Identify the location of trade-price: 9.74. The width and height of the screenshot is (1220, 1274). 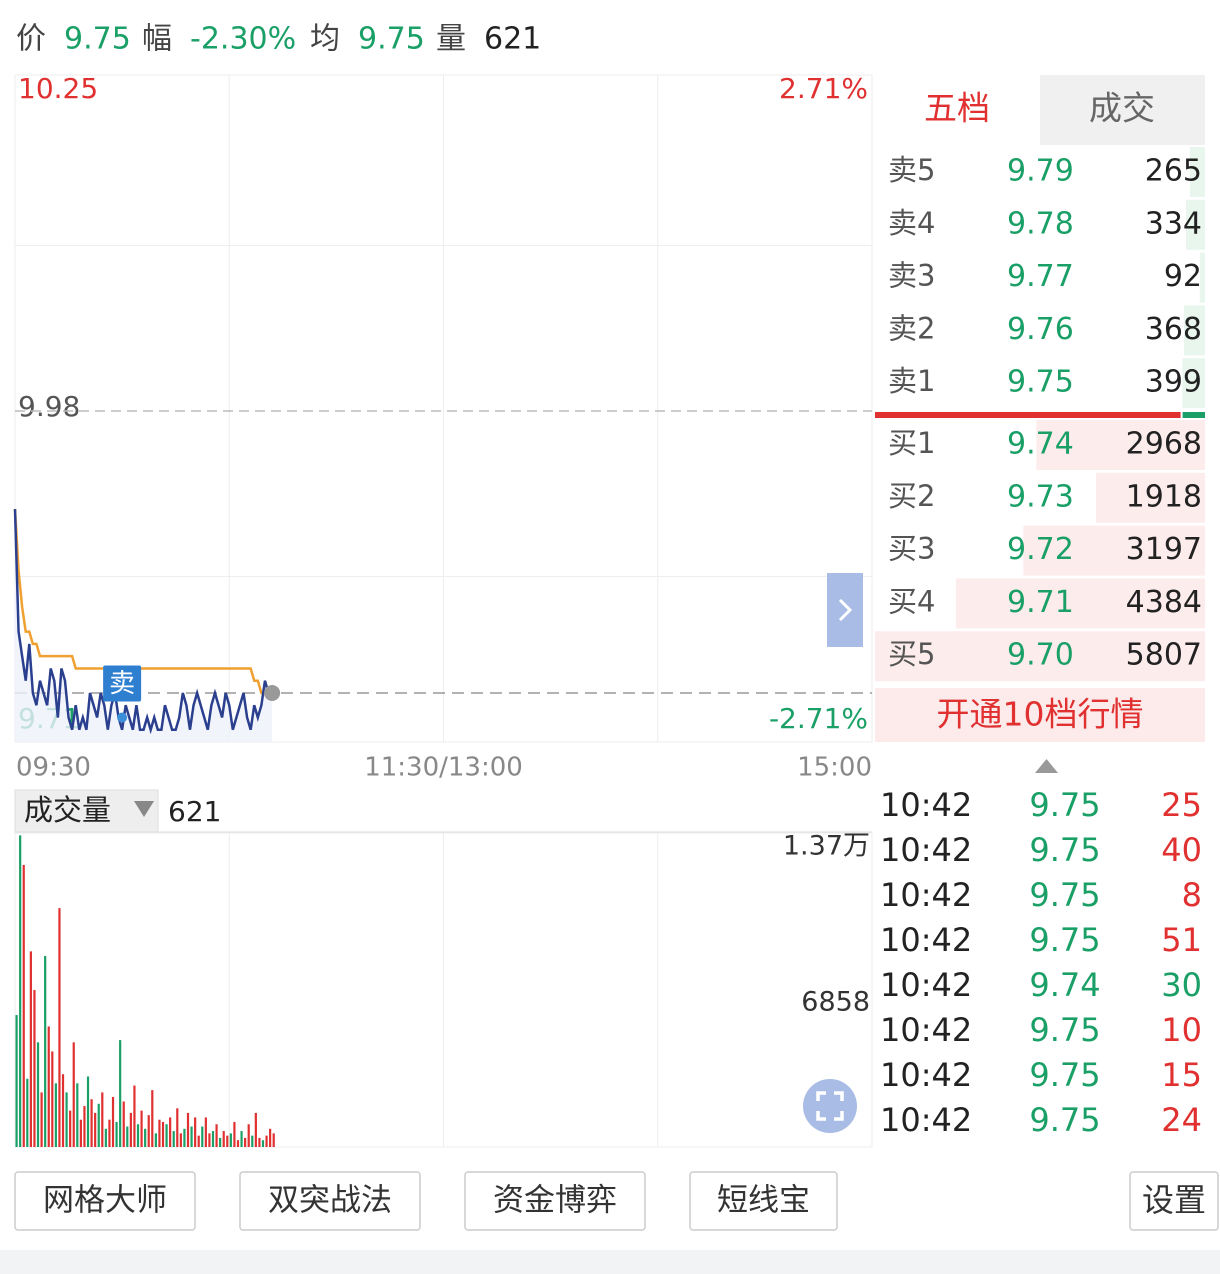
(1064, 985).